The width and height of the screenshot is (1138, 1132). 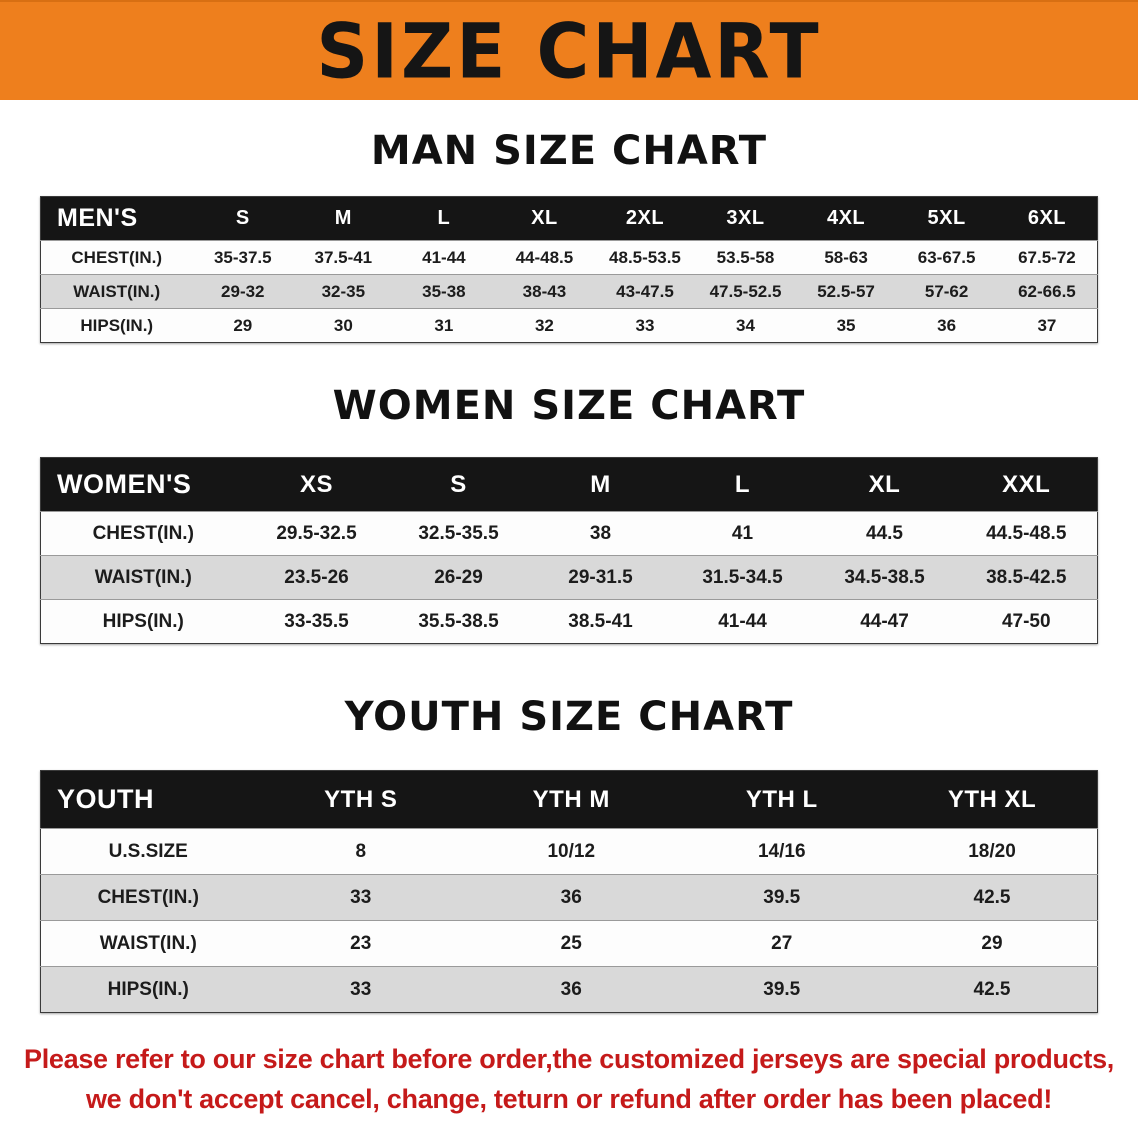 What do you see at coordinates (884, 621) in the screenshot?
I see `value-cell: 44-47` at bounding box center [884, 621].